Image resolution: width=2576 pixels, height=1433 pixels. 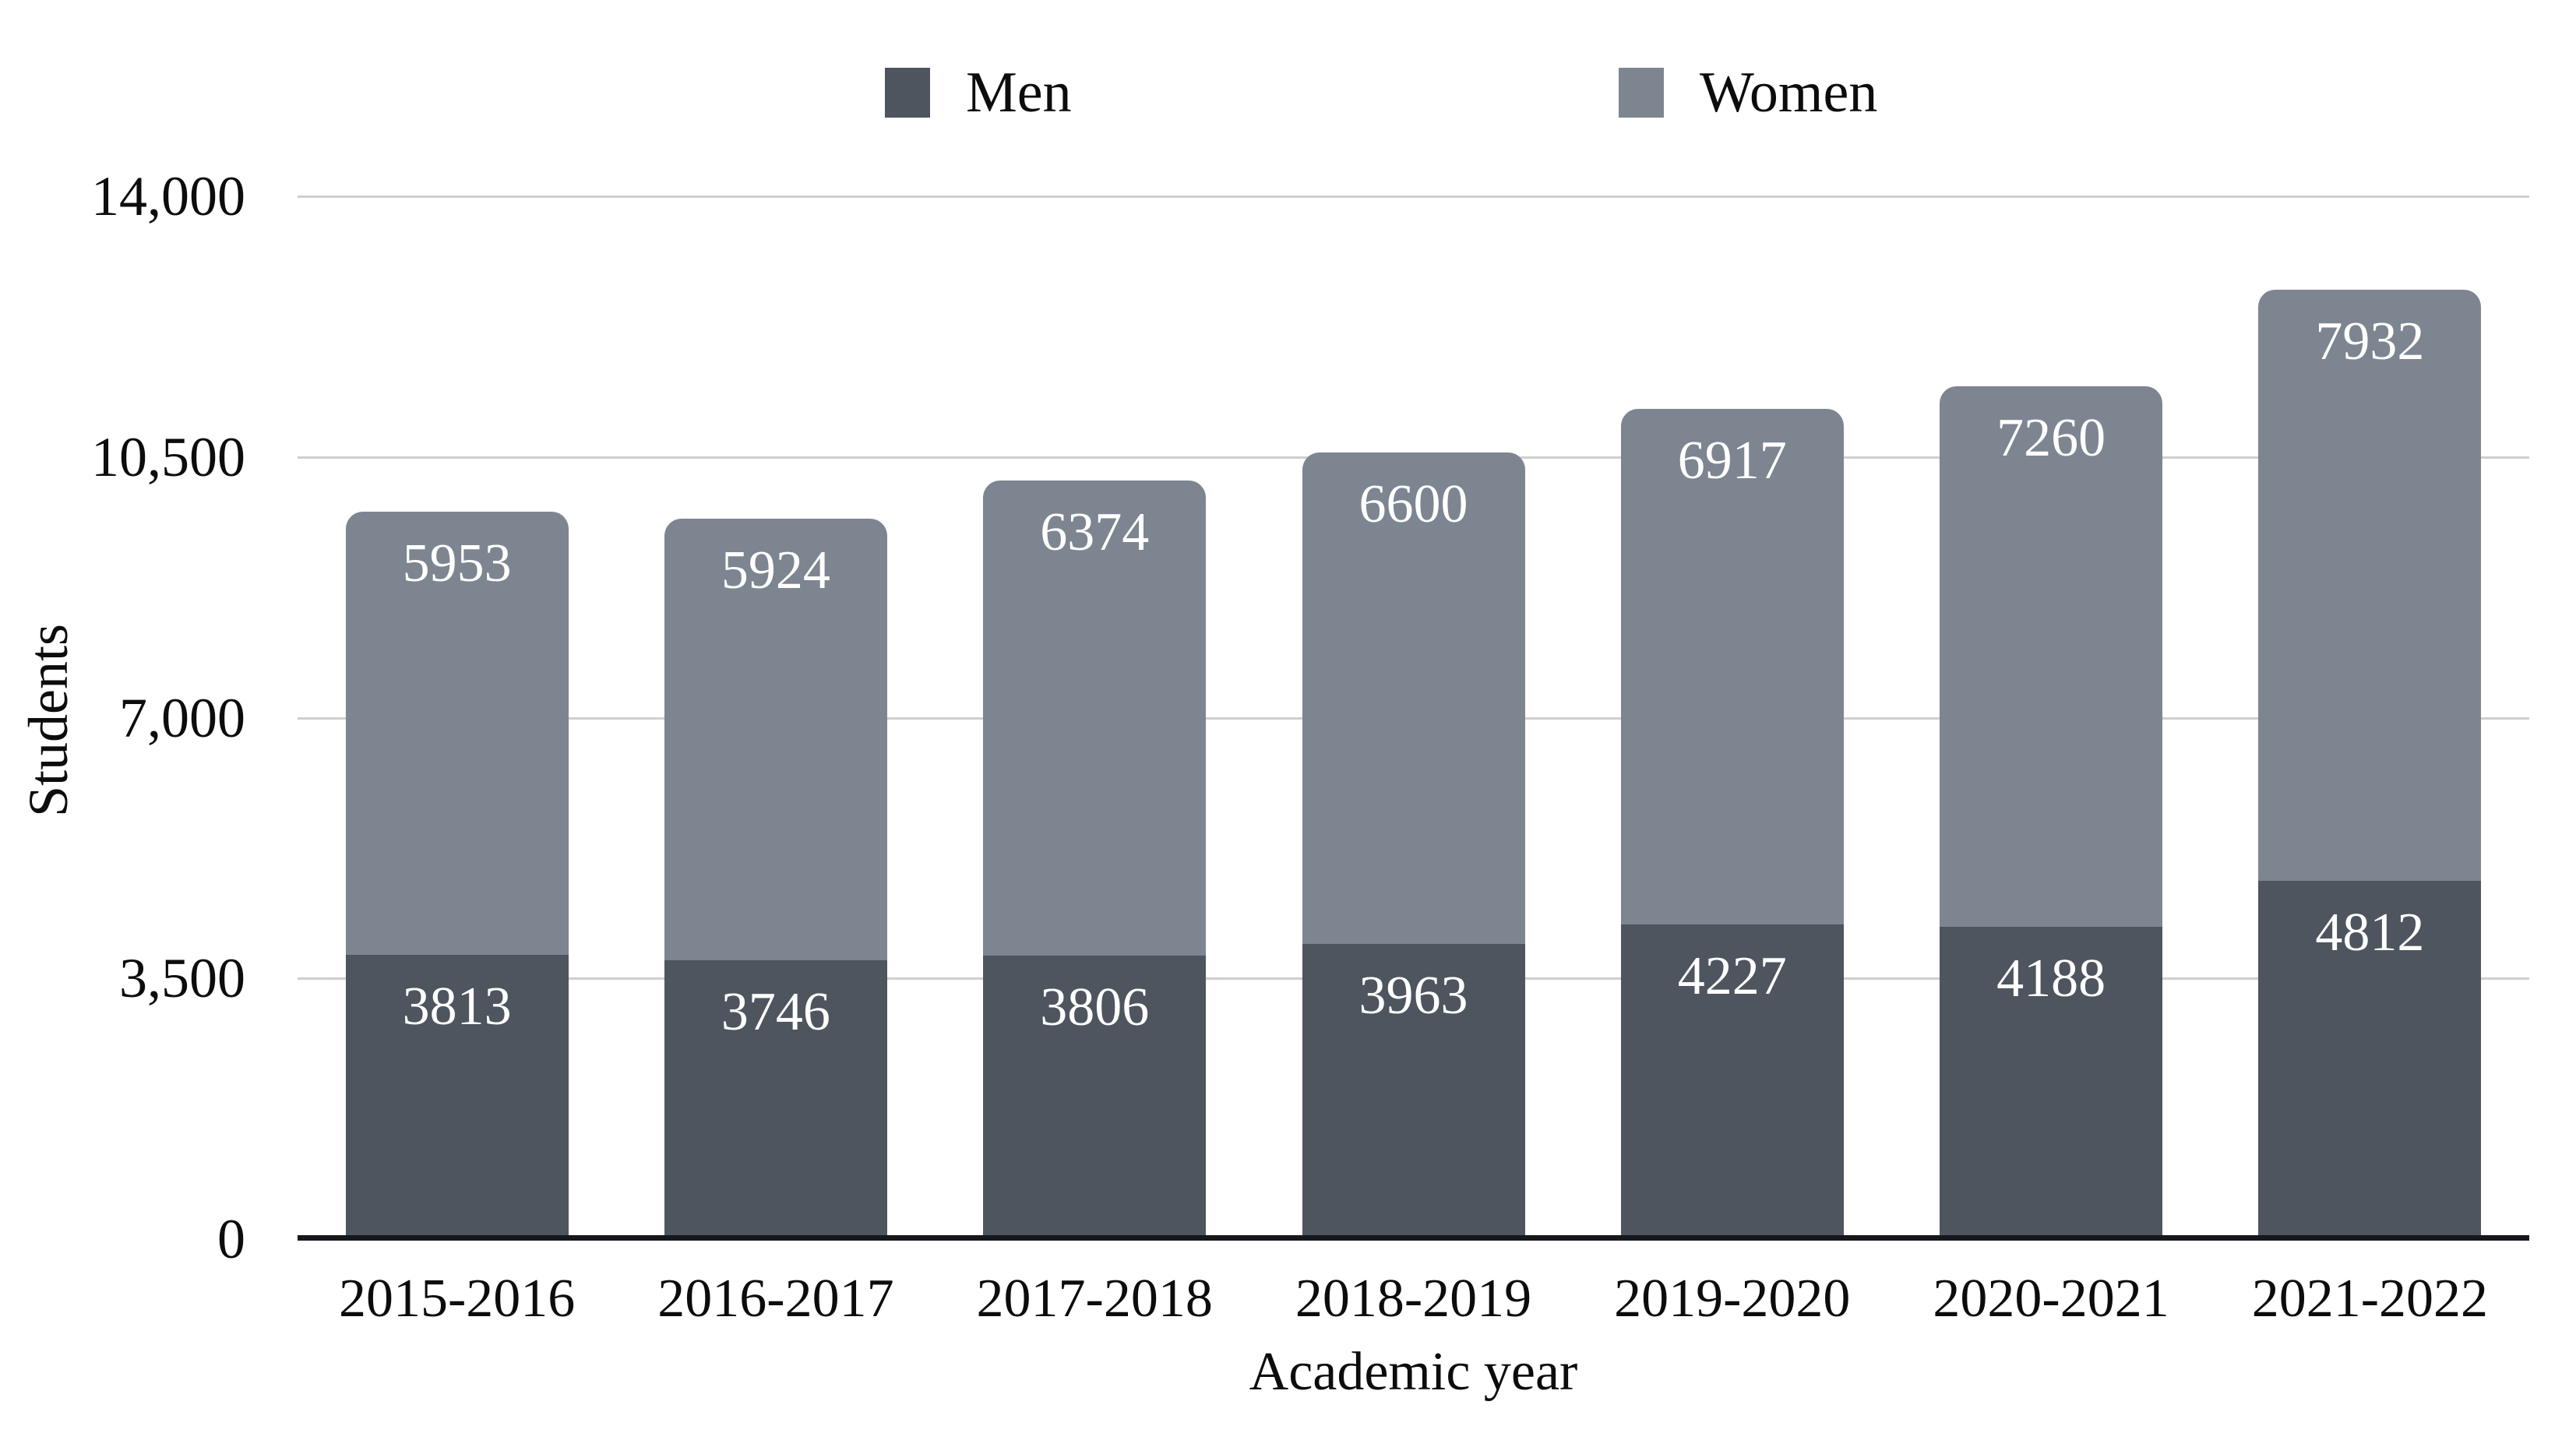 I want to click on bar-value-label-women-2017-2018: 6374, so click(x=1095, y=532).